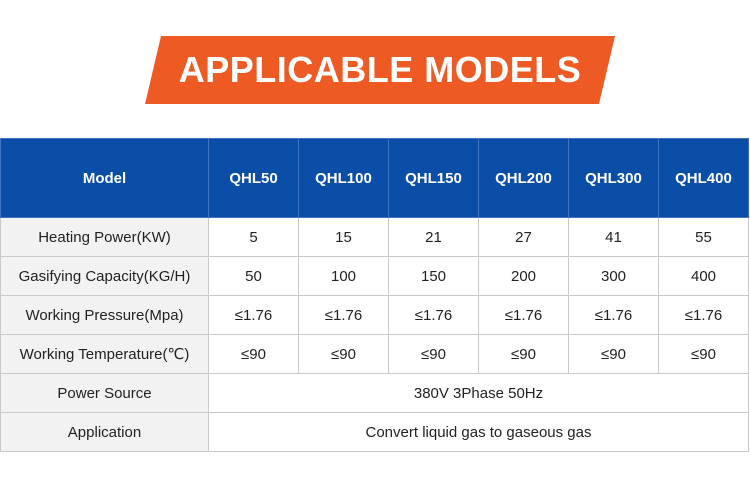 This screenshot has height=489, width=750. What do you see at coordinates (253, 237) in the screenshot?
I see `table-cell: 5` at bounding box center [253, 237].